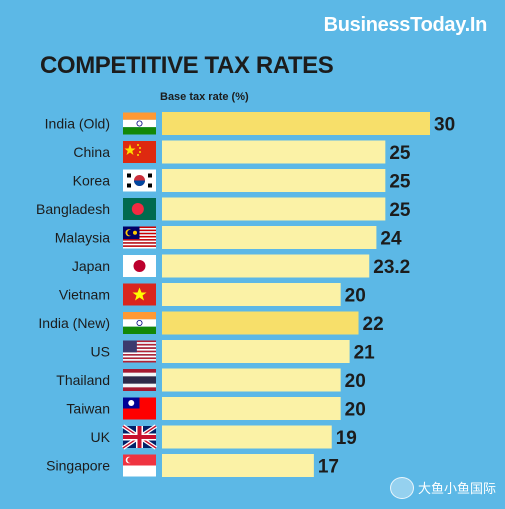  I want to click on data-label: 22, so click(373, 324).